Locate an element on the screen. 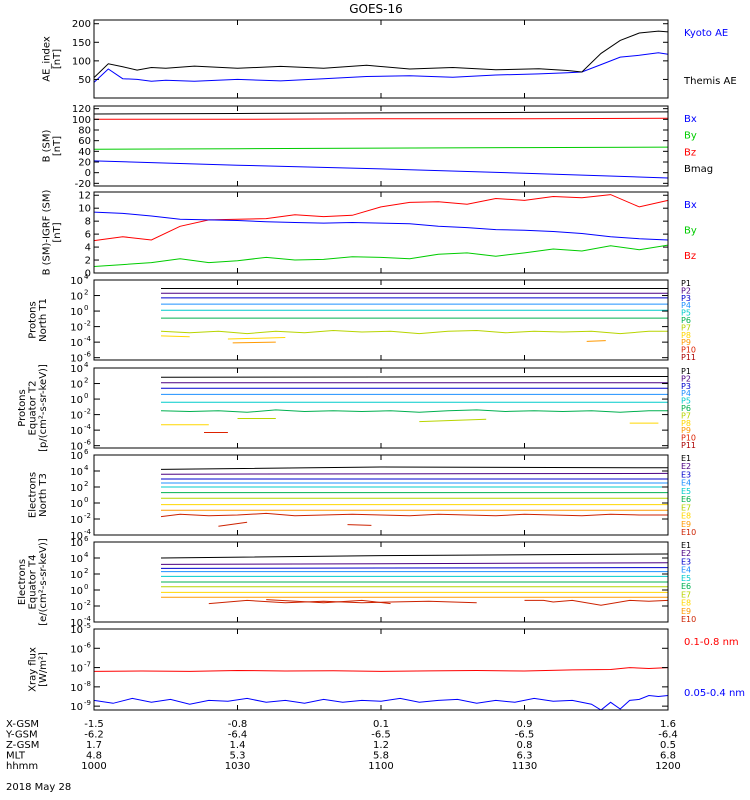  legend-p10: P10 is located at coordinates (688, 350).